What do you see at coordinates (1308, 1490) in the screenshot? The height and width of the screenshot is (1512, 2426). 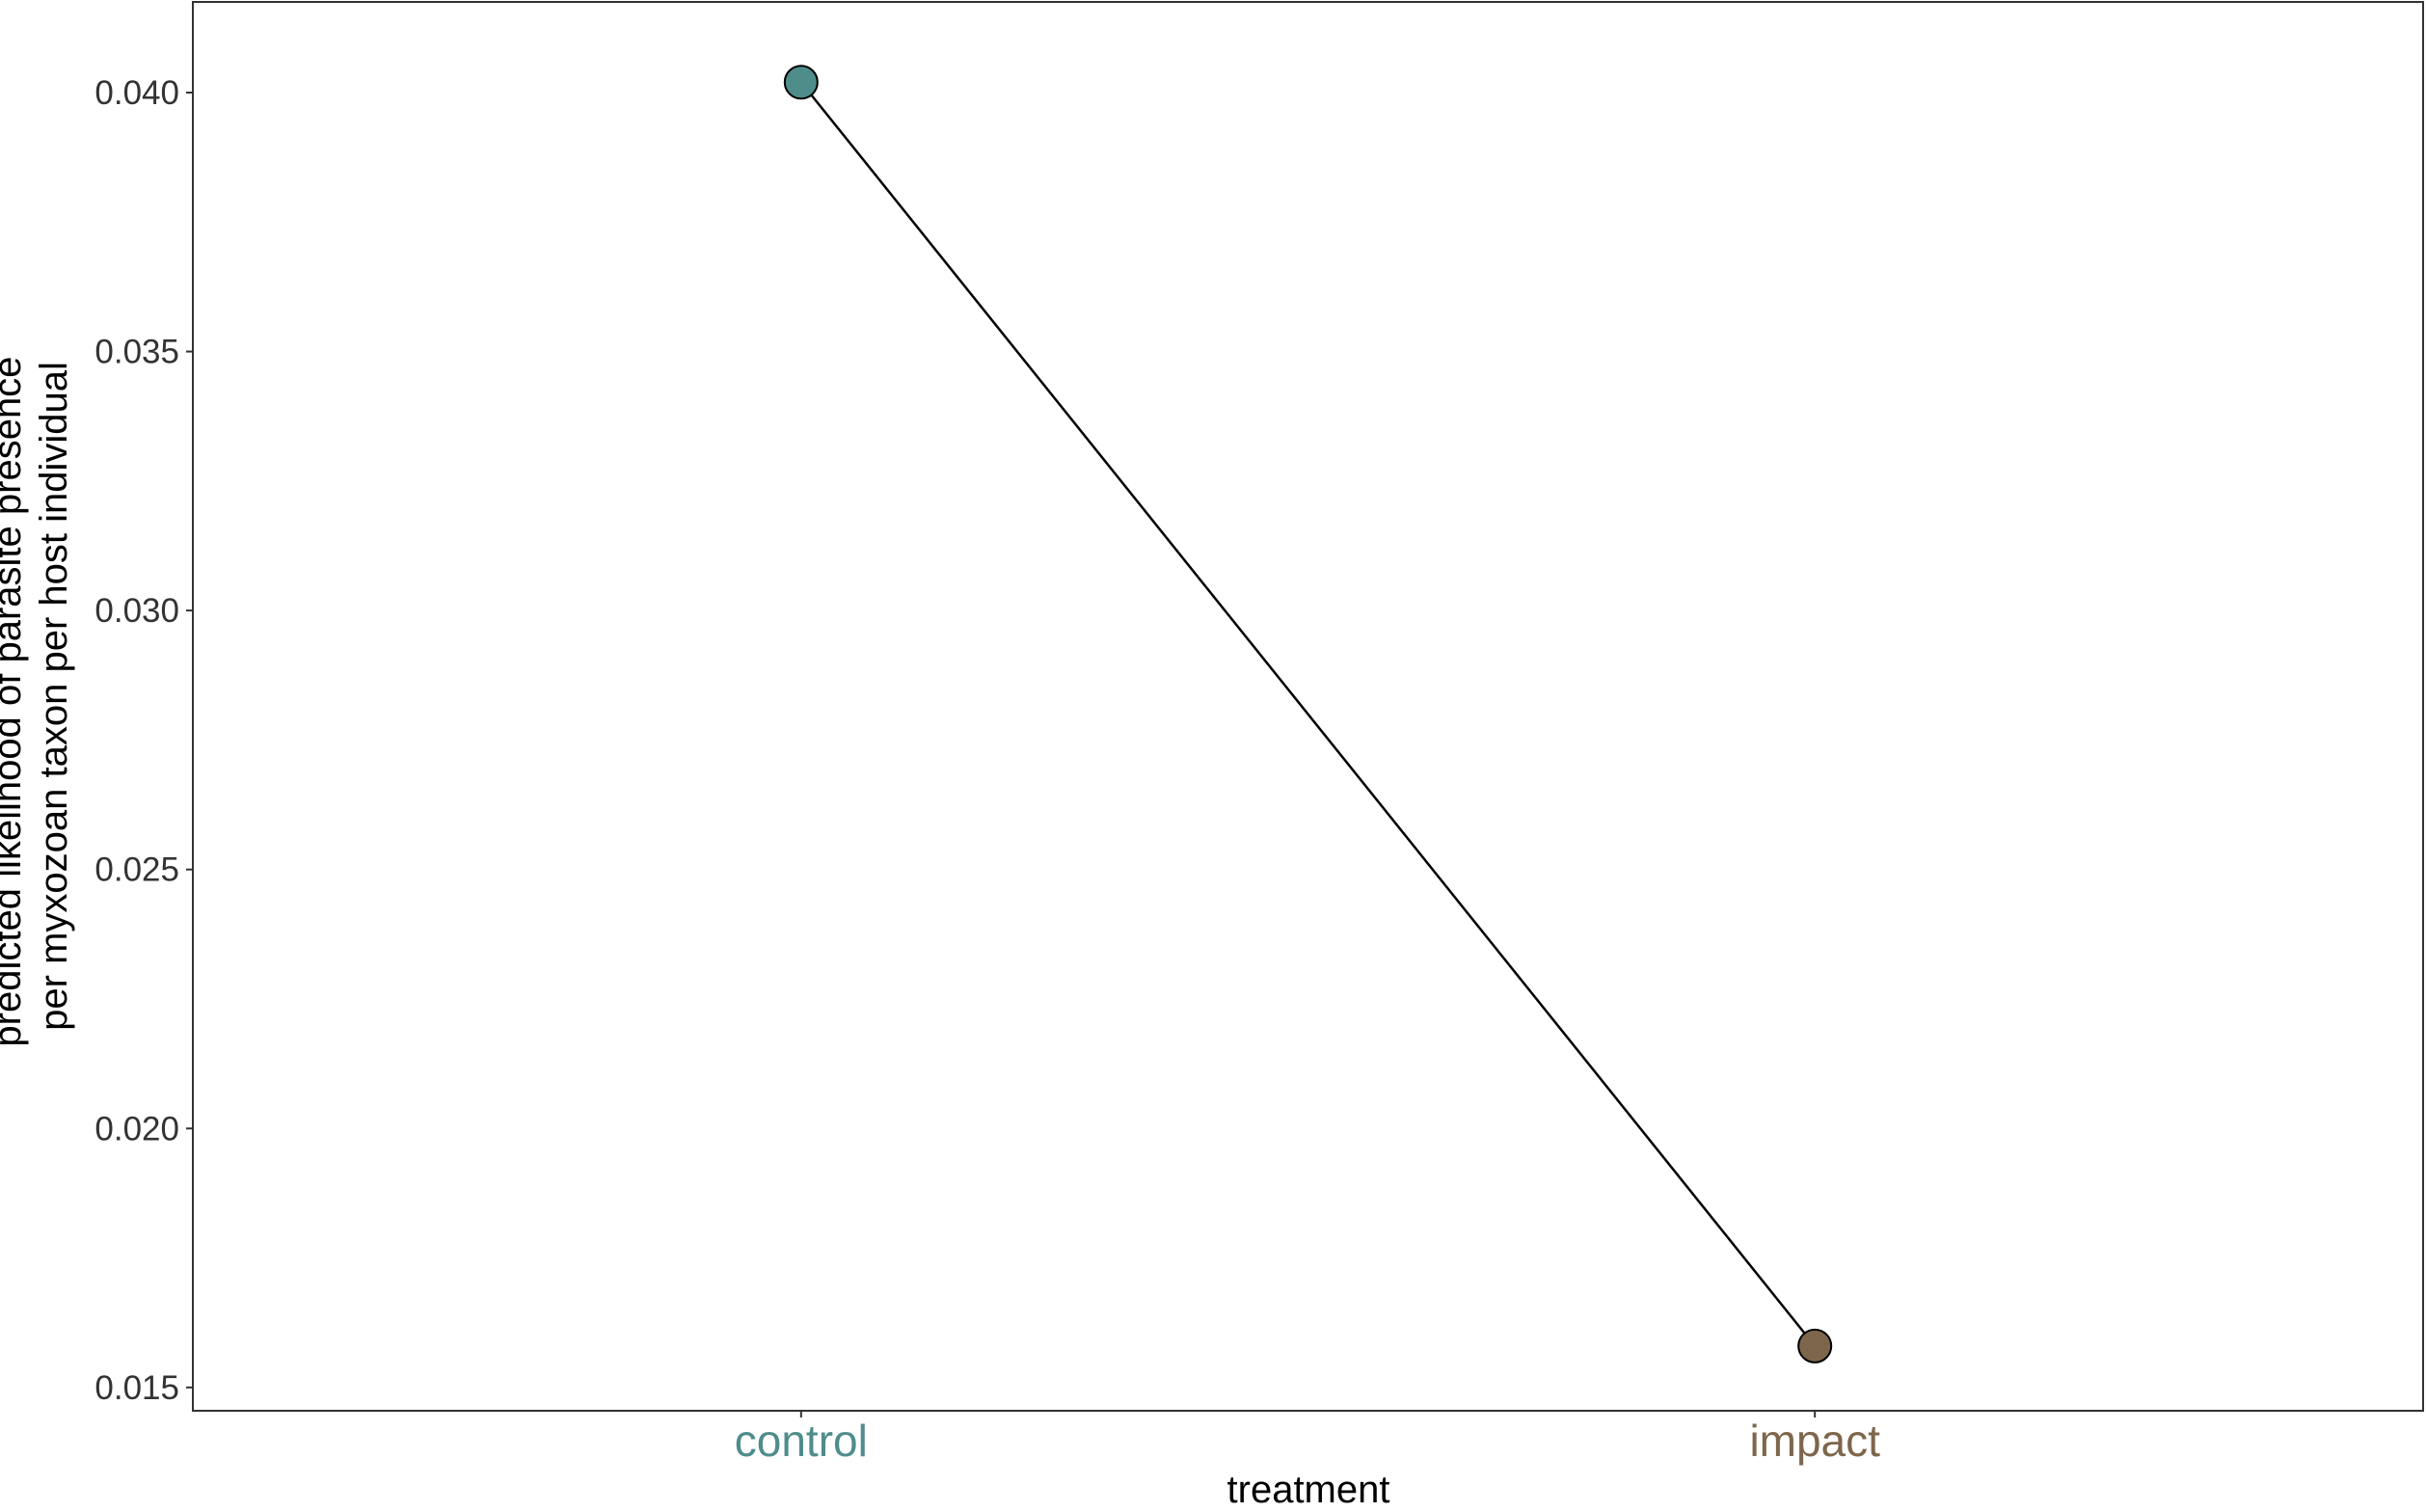 I see `x-axis-title: treatment` at bounding box center [1308, 1490].